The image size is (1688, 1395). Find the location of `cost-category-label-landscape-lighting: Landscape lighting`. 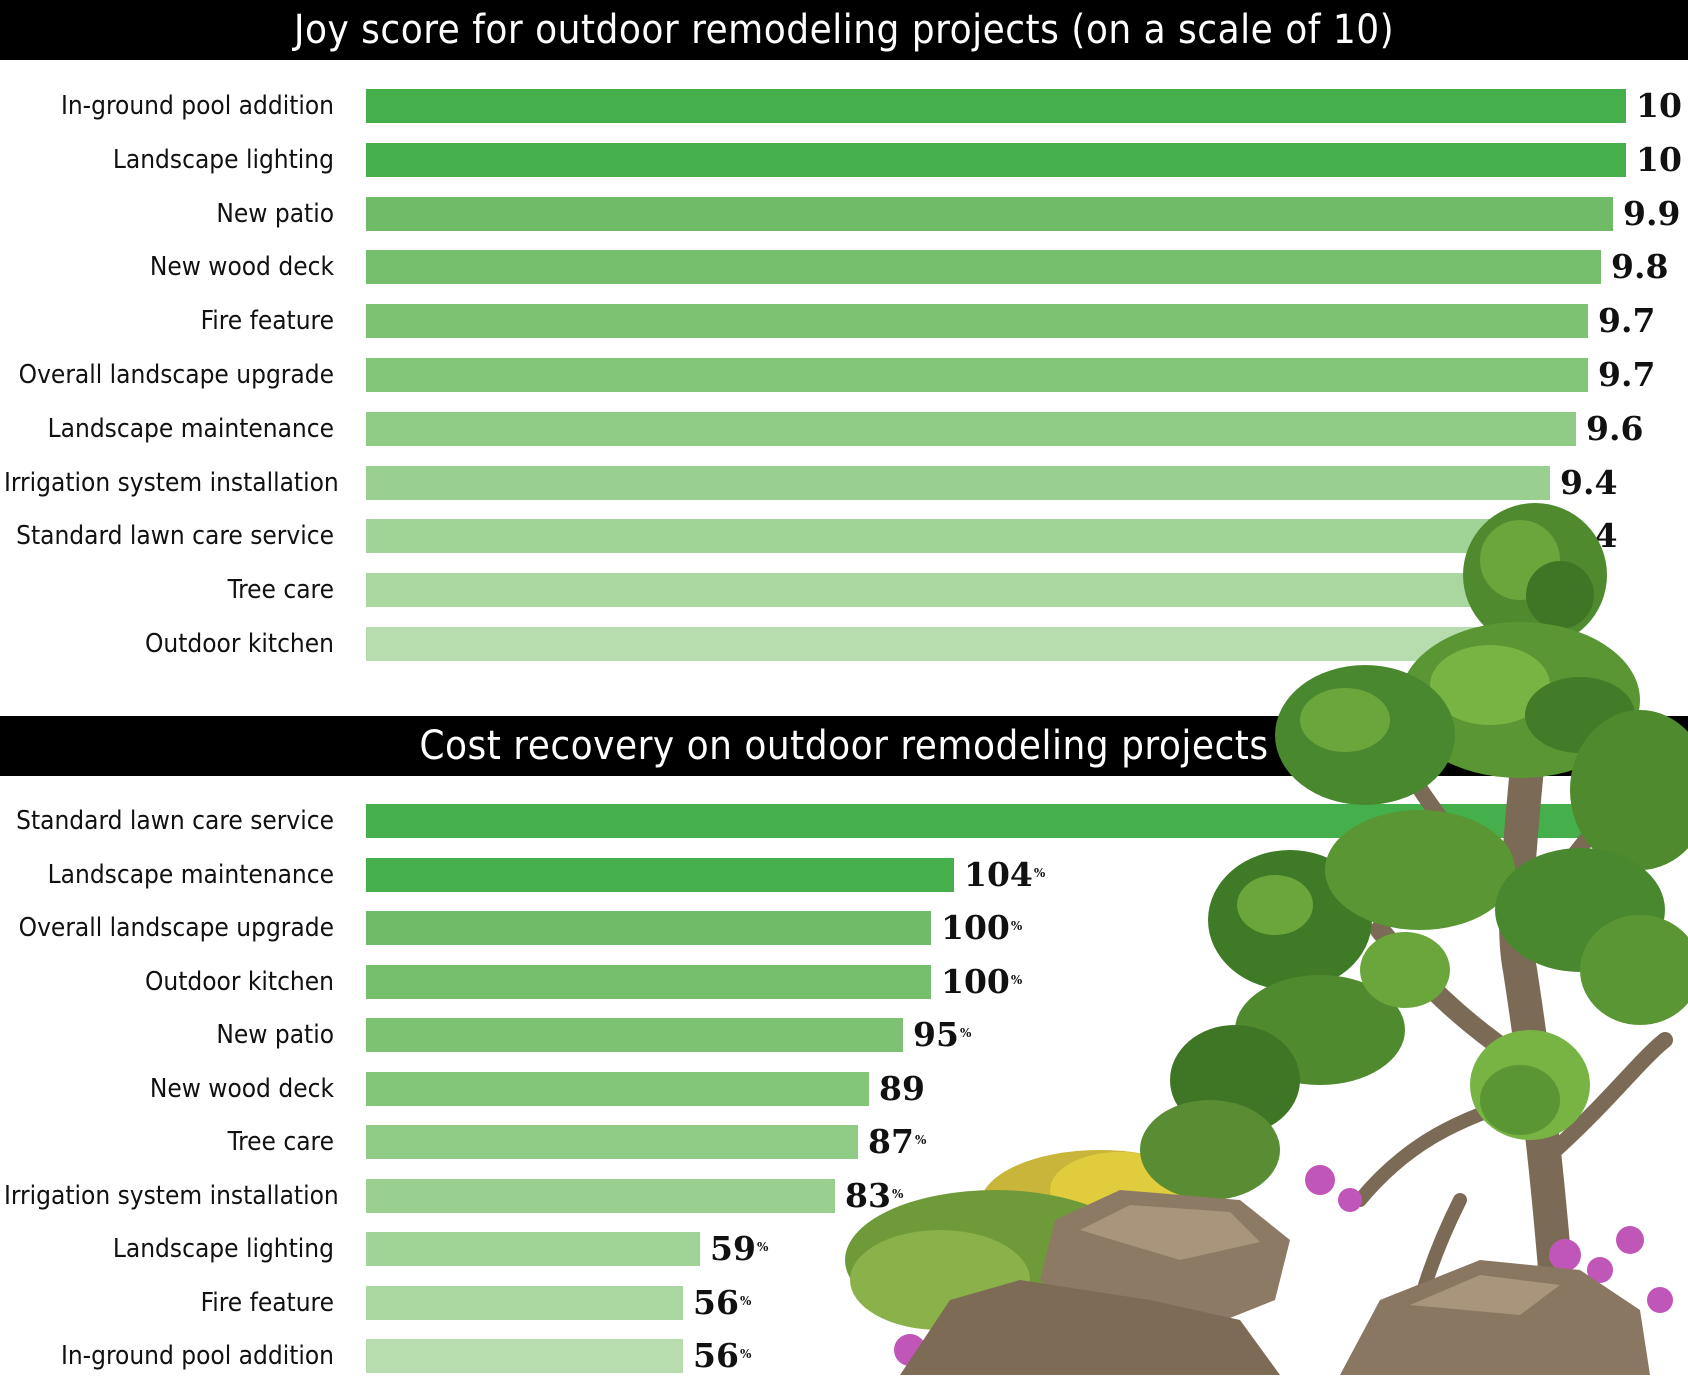

cost-category-label-landscape-lighting: Landscape lighting is located at coordinates (223, 1249).